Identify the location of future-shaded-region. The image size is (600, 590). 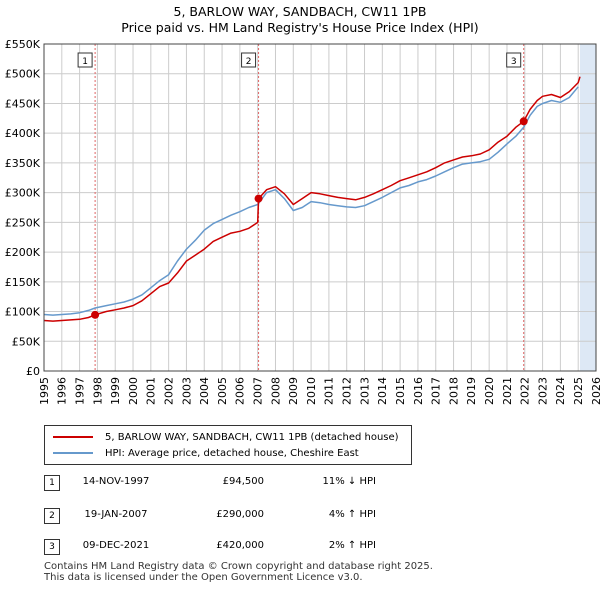
(587, 207).